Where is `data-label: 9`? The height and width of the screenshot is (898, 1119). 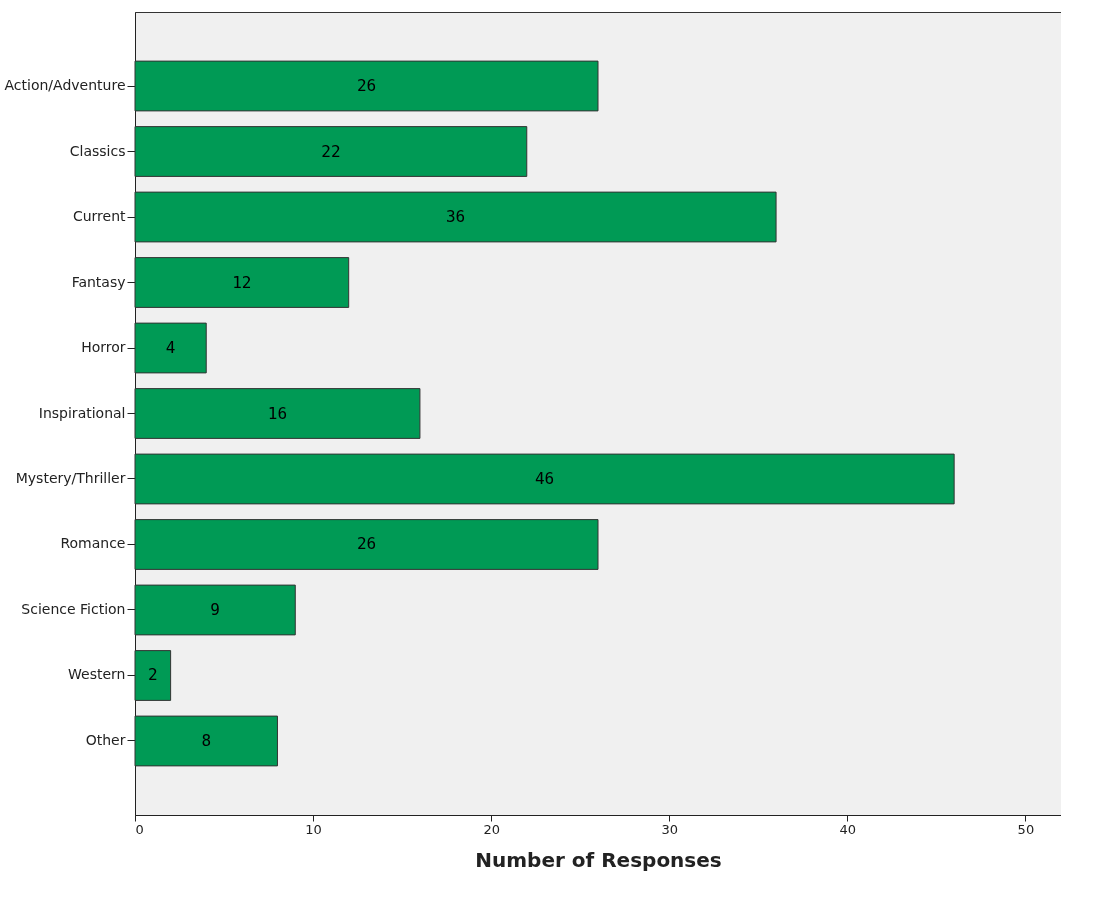 data-label: 9 is located at coordinates (215, 609).